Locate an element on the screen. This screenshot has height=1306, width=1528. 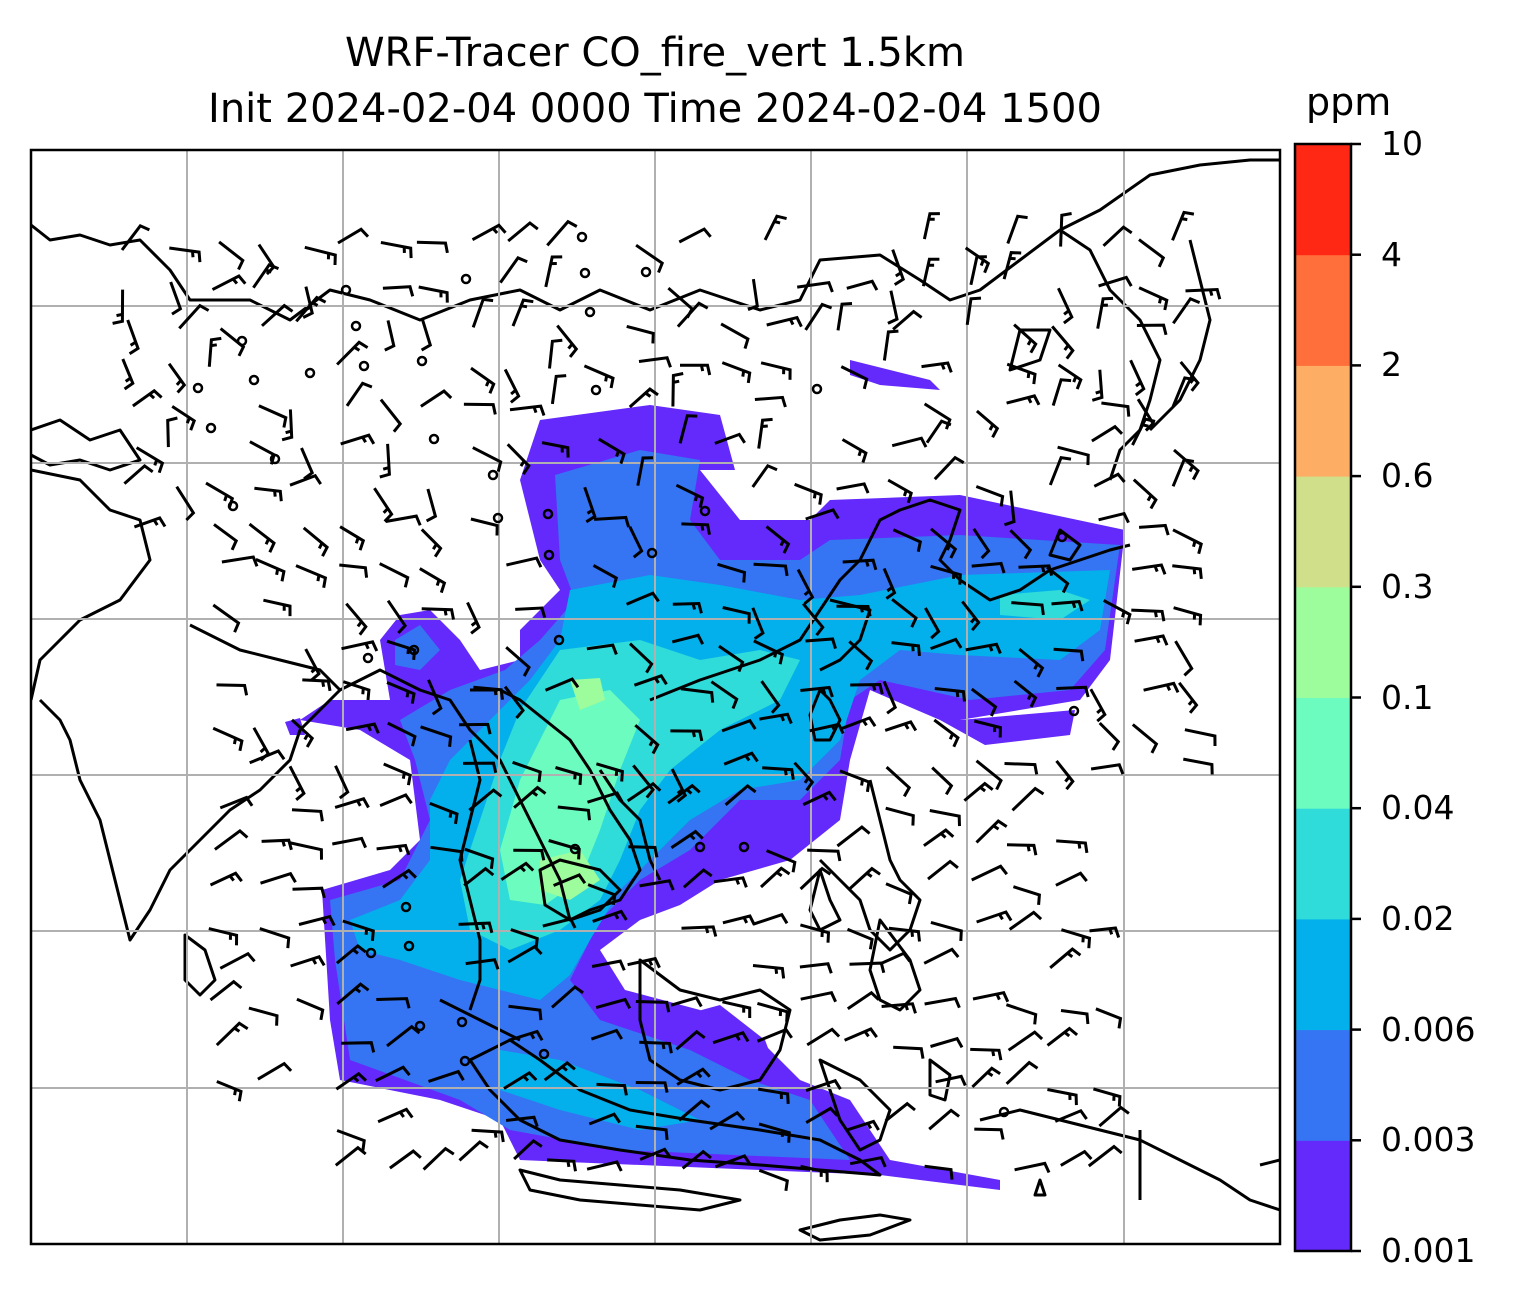
colorbar-tick-label: 0.02 is located at coordinates (1418, 918).